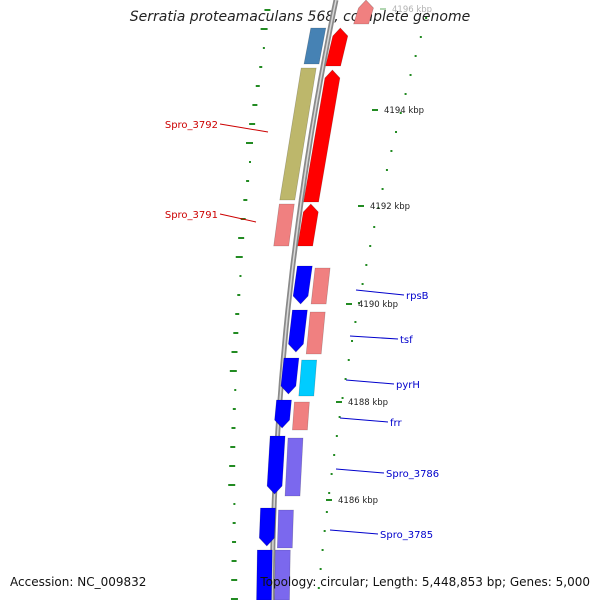 This screenshot has width=600, height=600. What do you see at coordinates (396, 423) in the screenshot?
I see `gene-label-right: frr` at bounding box center [396, 423].